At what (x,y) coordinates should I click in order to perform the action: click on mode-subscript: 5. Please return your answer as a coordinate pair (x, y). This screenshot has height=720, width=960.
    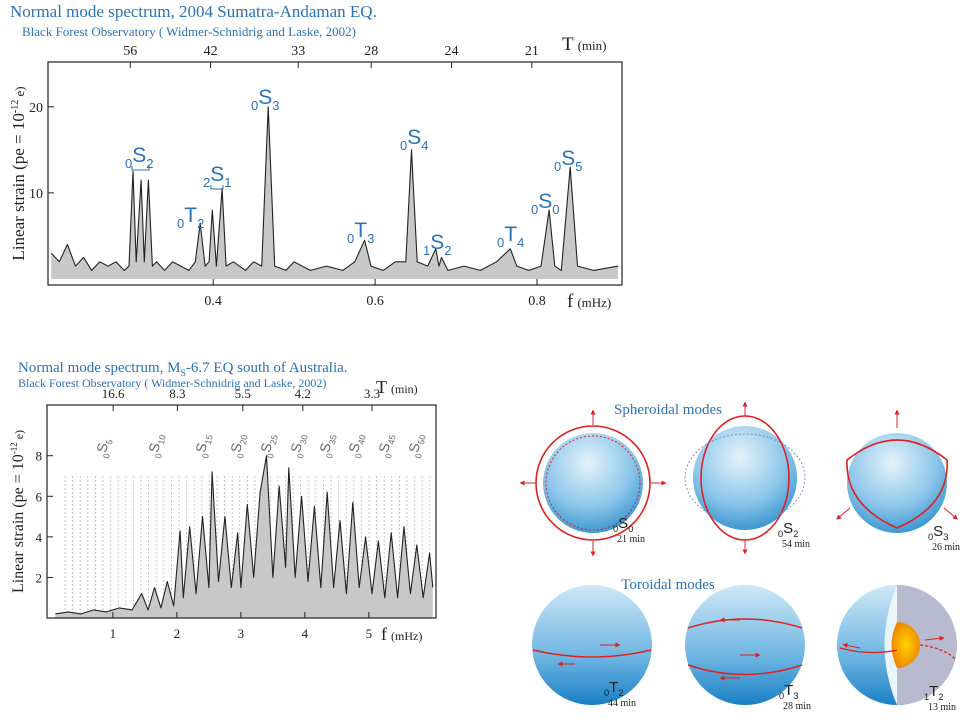
    Looking at the image, I should click on (109, 441).